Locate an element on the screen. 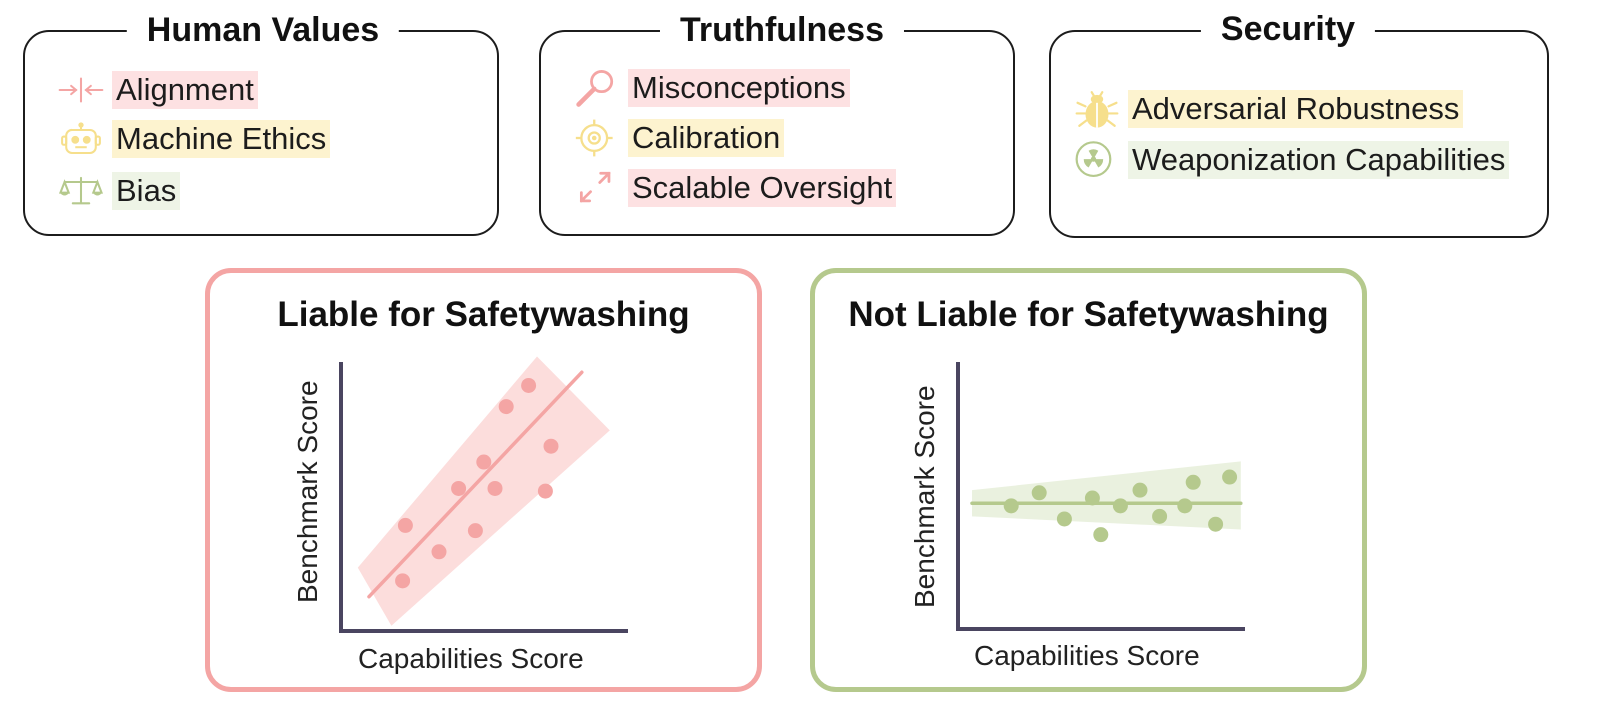 This screenshot has width=1600, height=723. alignment-label: Alignment is located at coordinates (185, 90).